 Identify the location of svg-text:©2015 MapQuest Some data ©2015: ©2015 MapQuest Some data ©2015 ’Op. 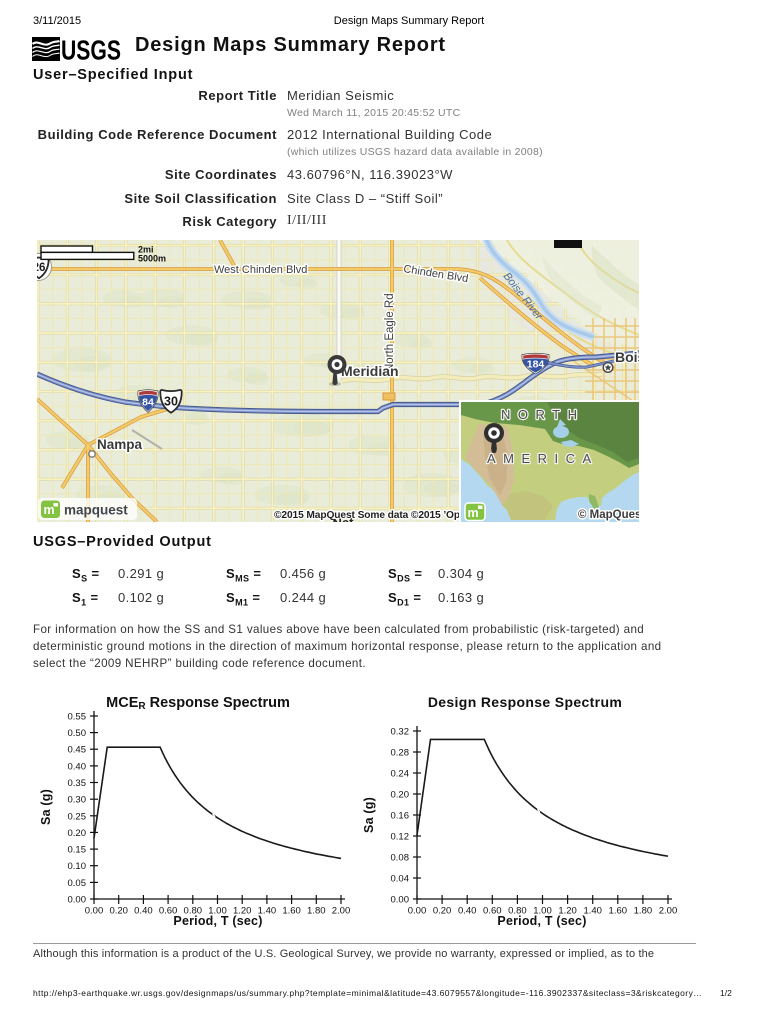
(367, 515).